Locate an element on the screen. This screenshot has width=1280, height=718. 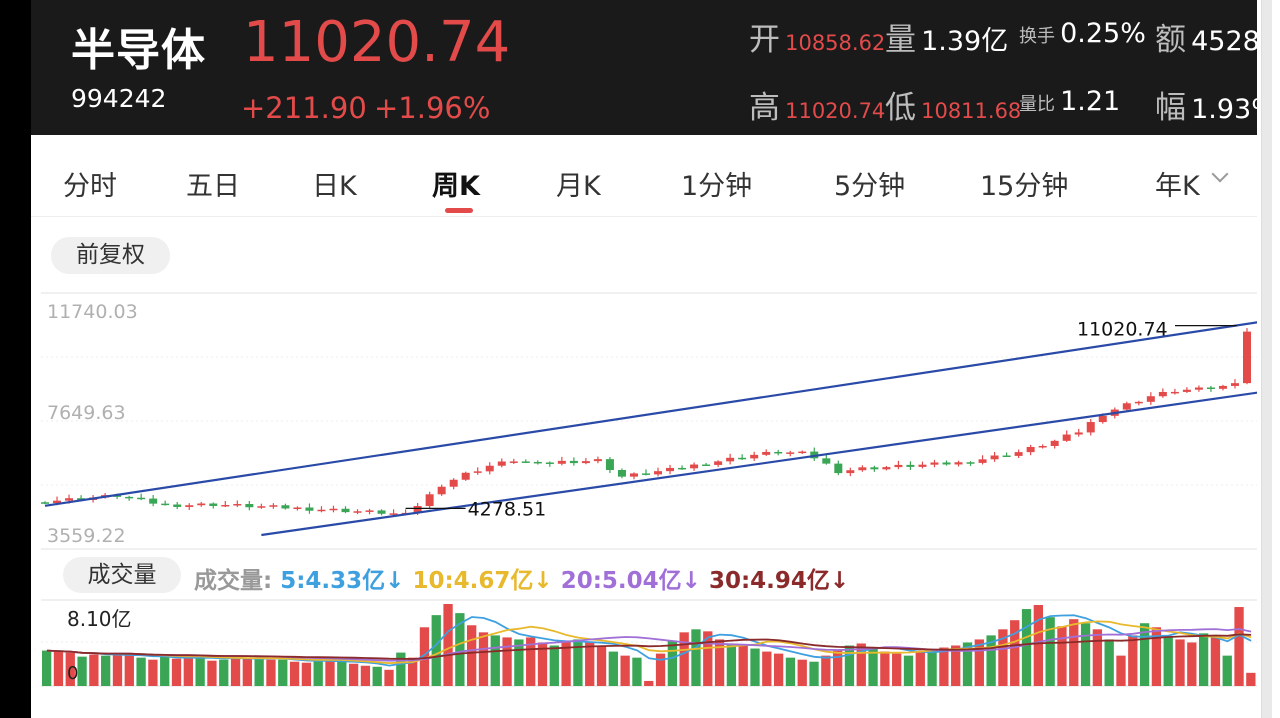
volume-ma30: 30:4.94亿↓ is located at coordinates (779, 581).